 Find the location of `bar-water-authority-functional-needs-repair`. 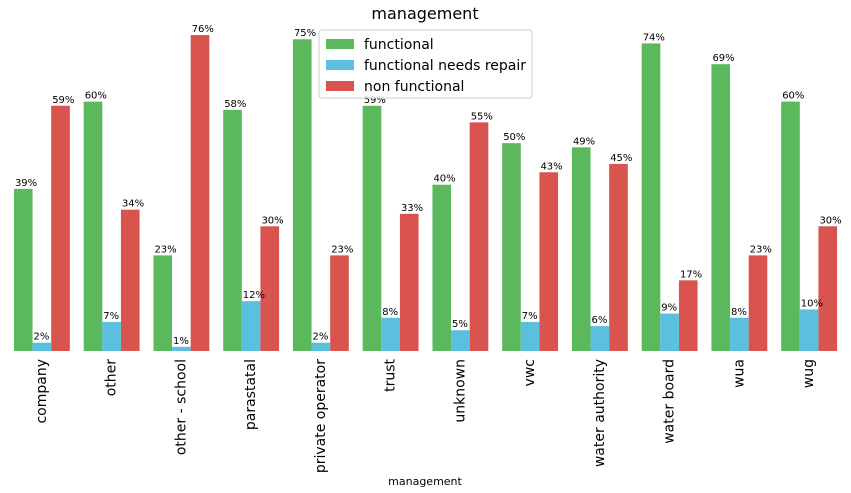

bar-water-authority-functional-needs-repair is located at coordinates (600, 338).